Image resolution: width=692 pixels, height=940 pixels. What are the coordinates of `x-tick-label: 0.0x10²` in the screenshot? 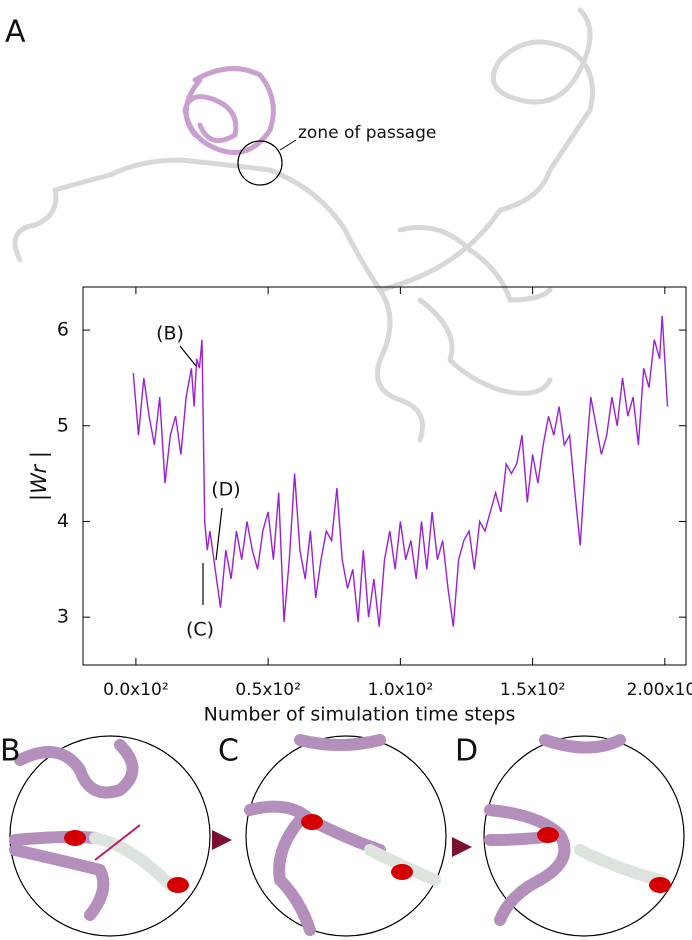 It's located at (136, 690).